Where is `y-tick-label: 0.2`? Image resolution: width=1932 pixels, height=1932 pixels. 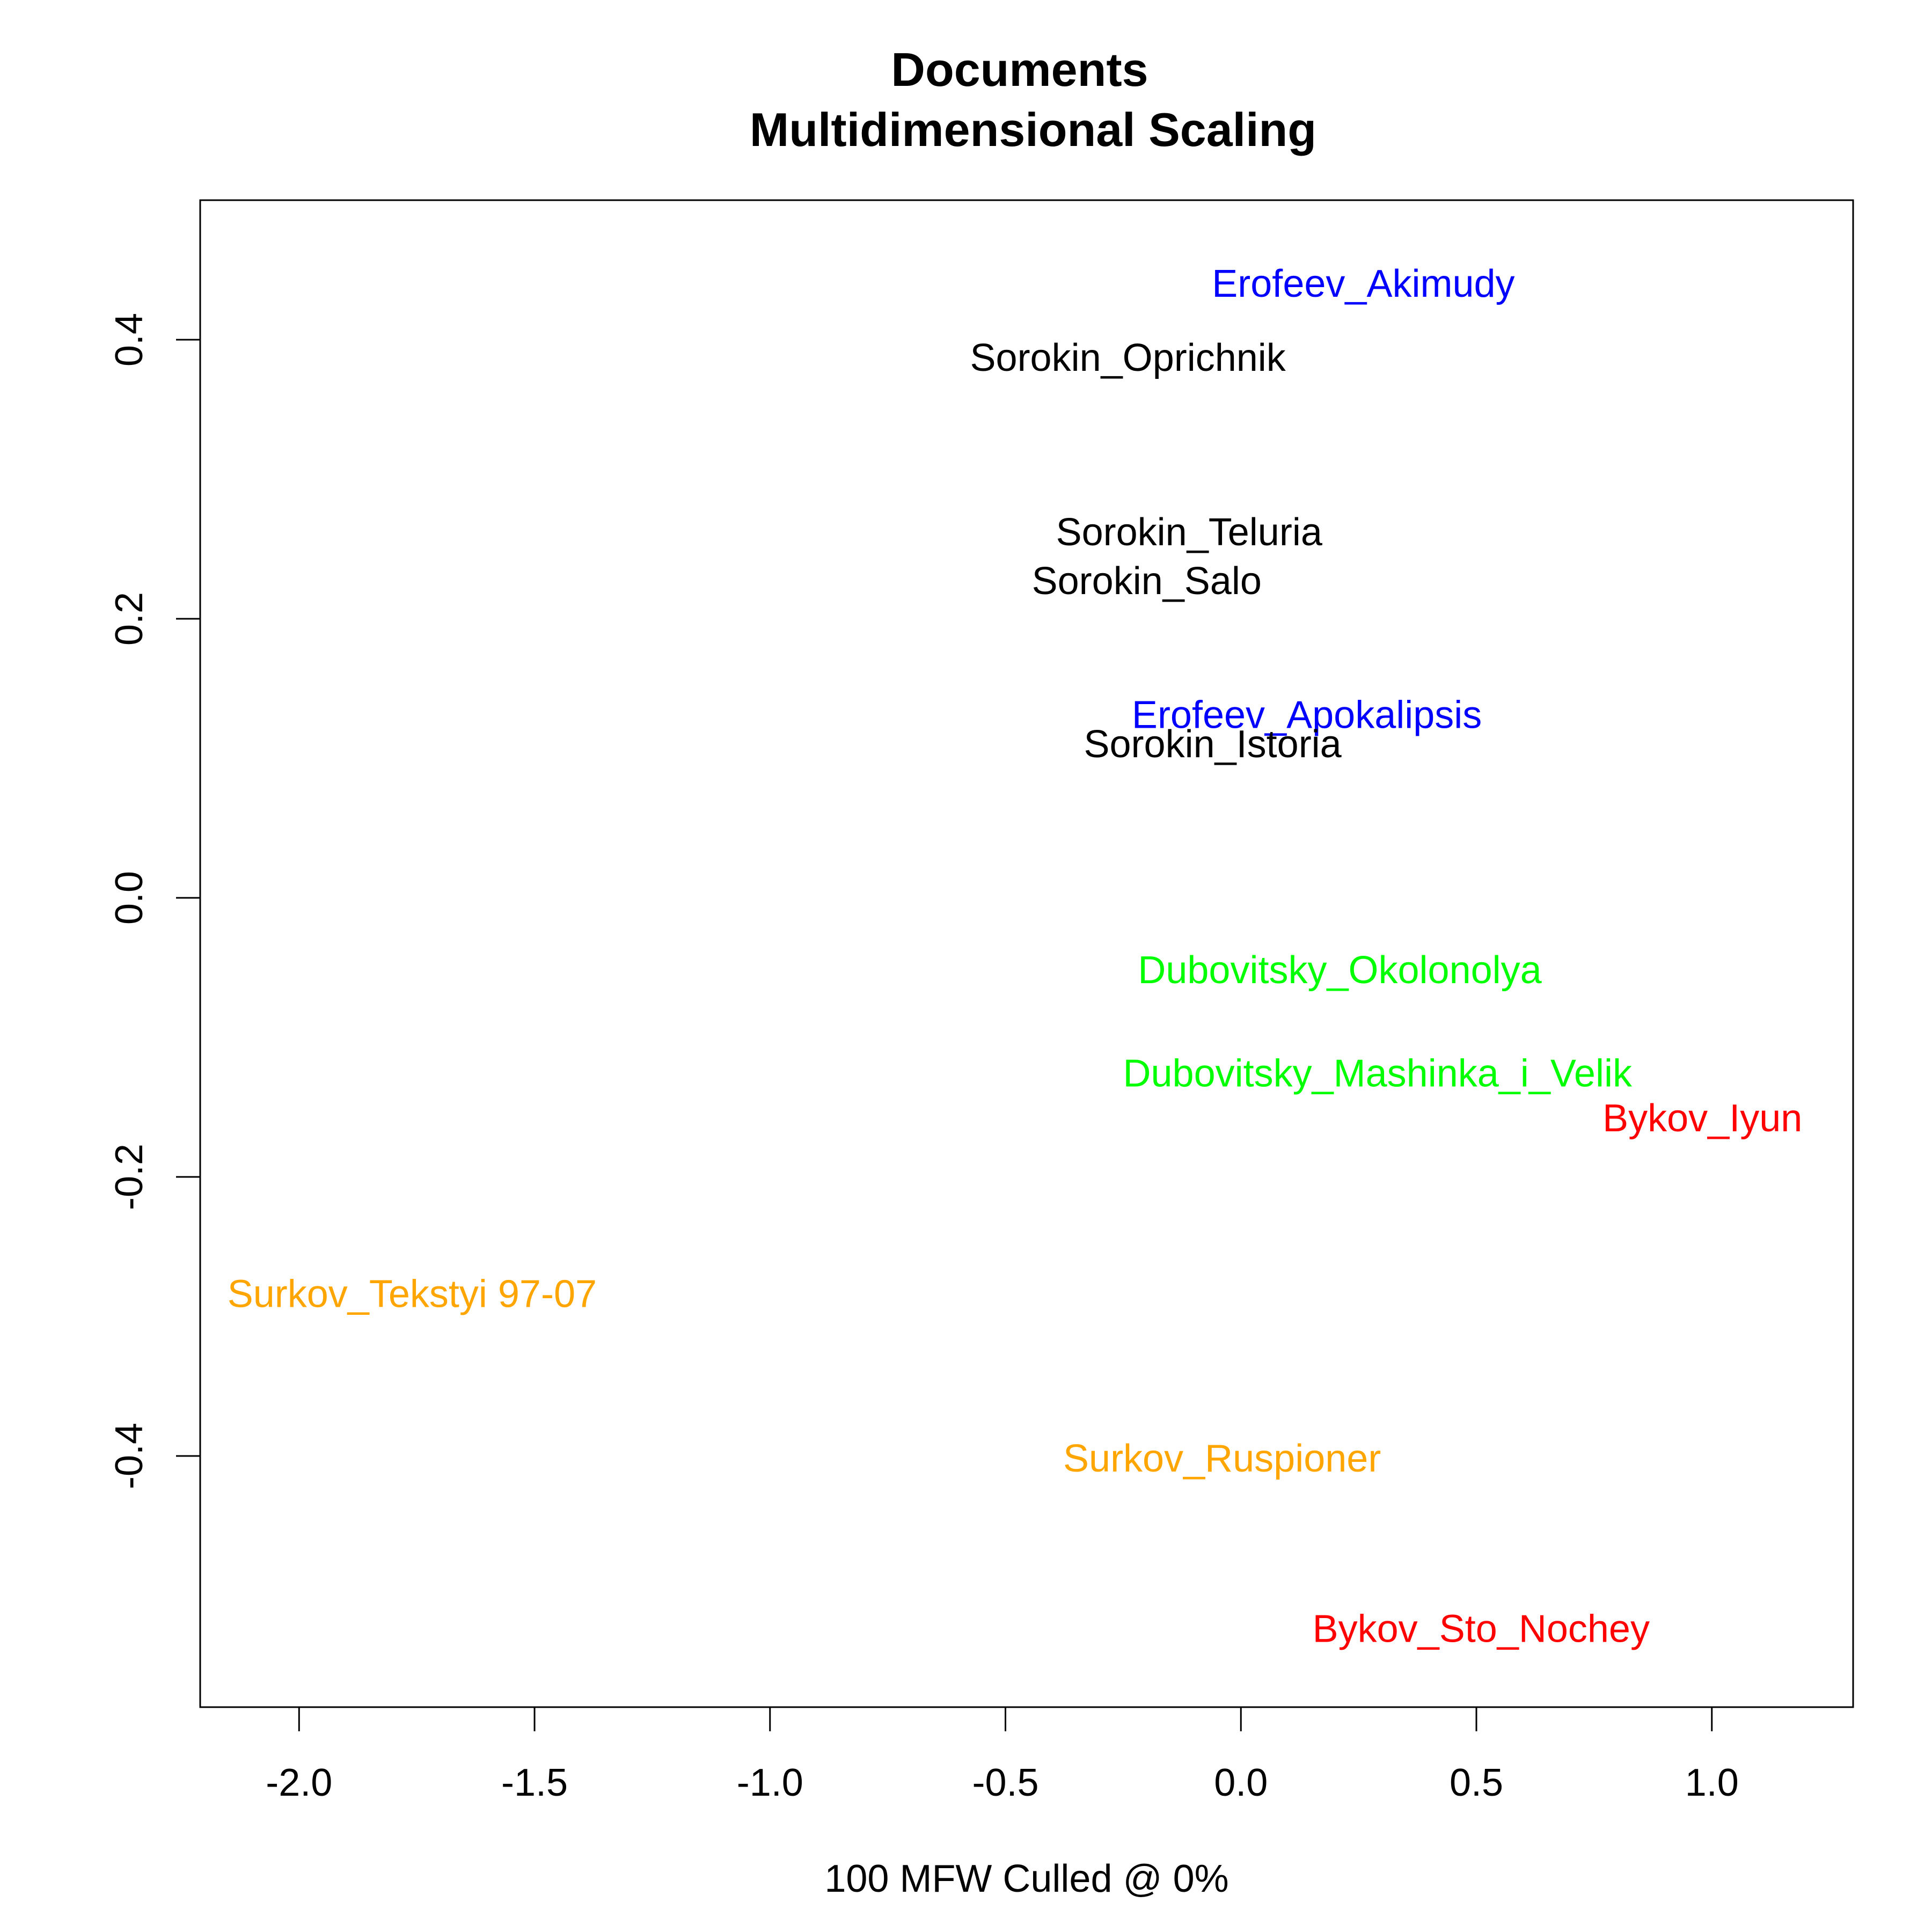
y-tick-label: 0.2 is located at coordinates (129, 619).